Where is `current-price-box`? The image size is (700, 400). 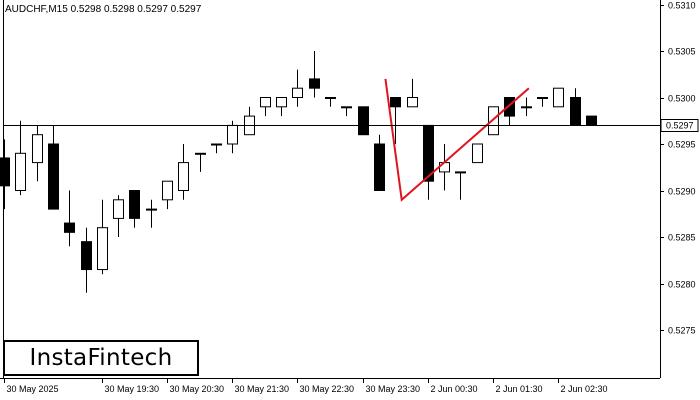
current-price-box is located at coordinates (679, 125).